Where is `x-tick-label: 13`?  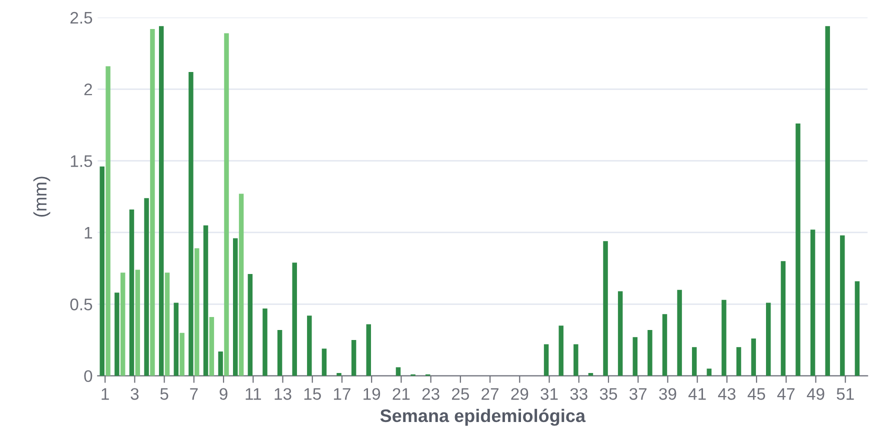 x-tick-label: 13 is located at coordinates (283, 394).